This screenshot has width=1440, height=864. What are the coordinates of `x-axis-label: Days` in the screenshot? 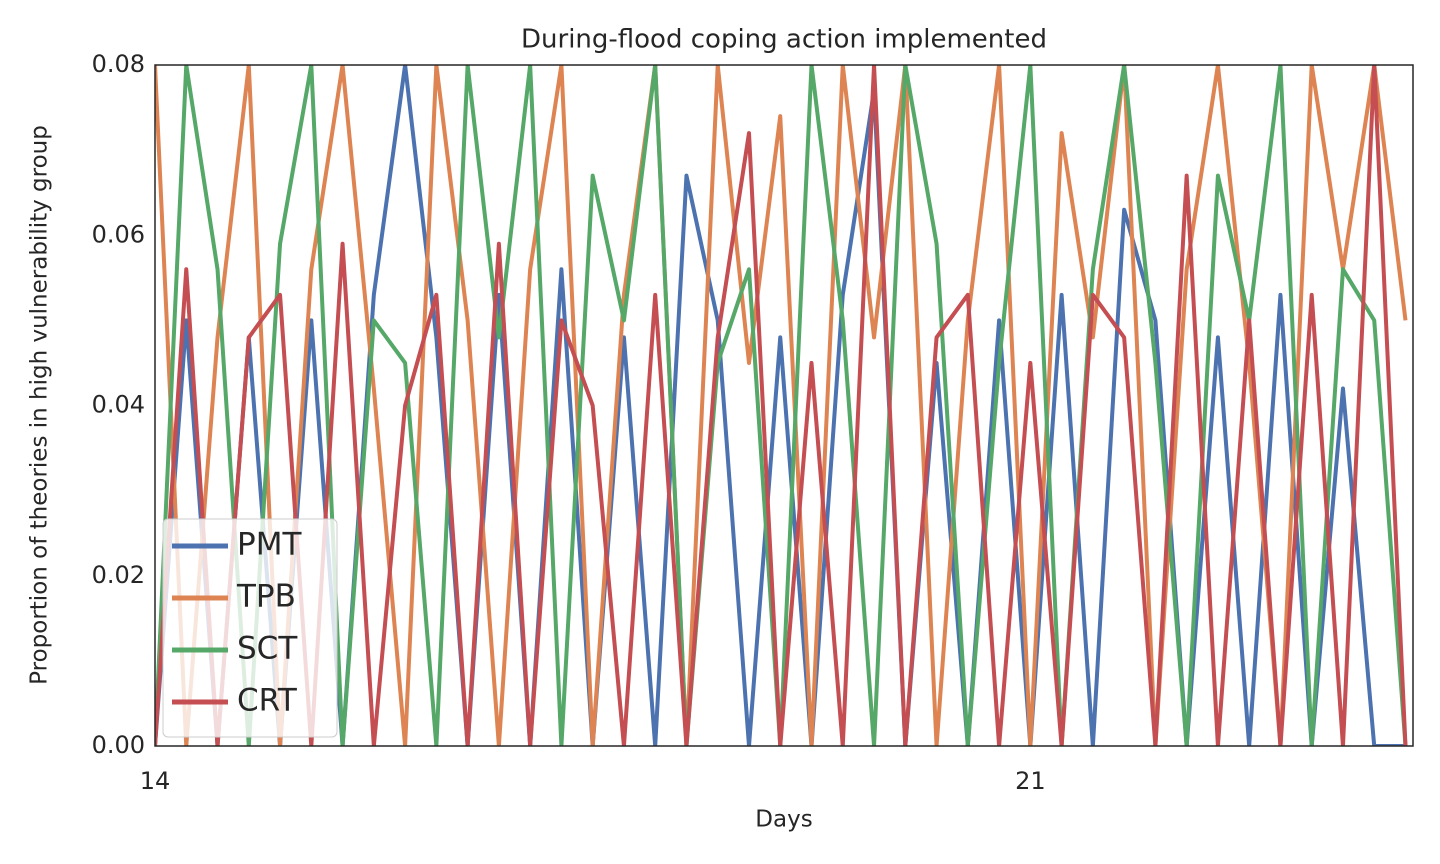 It's located at (783, 820).